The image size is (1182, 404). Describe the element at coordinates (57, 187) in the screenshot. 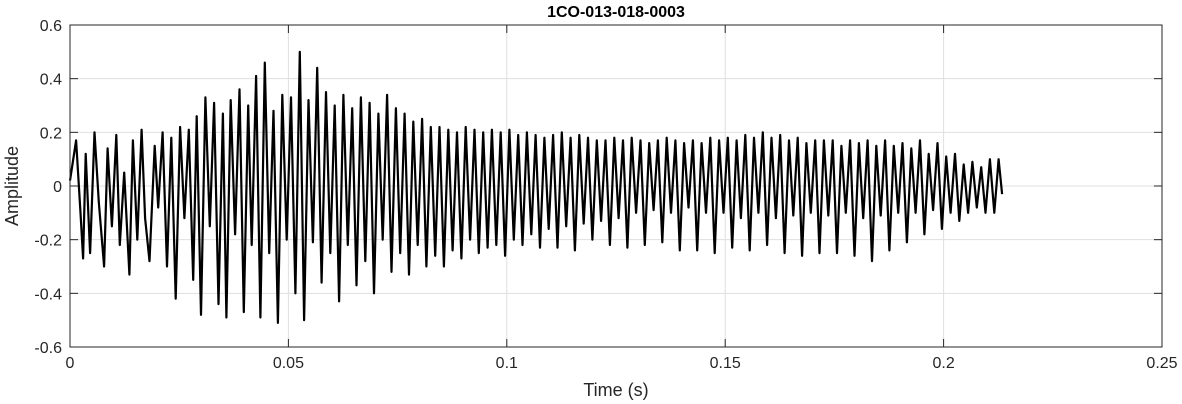

I see `y-tick-label: 0` at that location.